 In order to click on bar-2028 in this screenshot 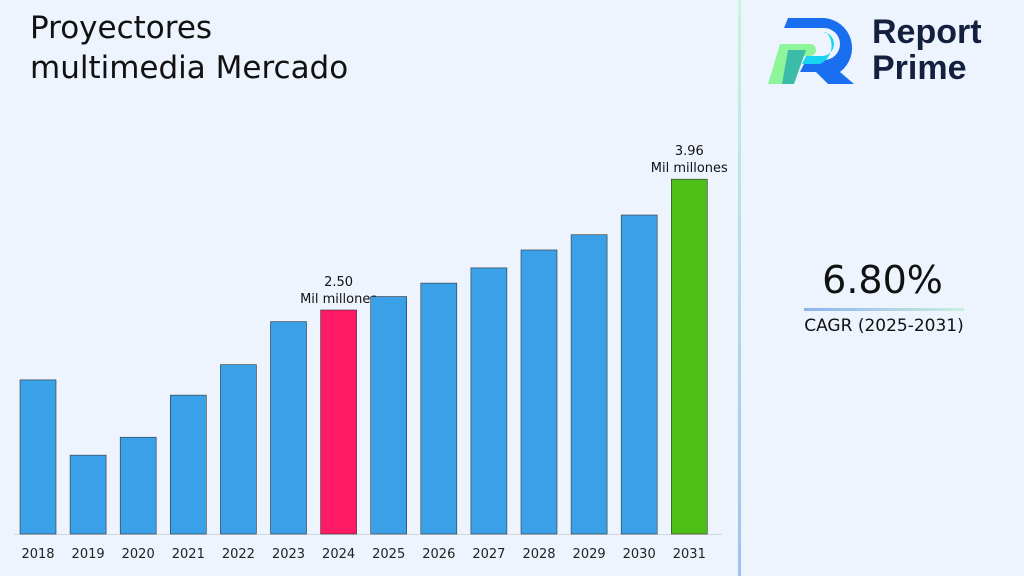, I will do `click(539, 392)`.